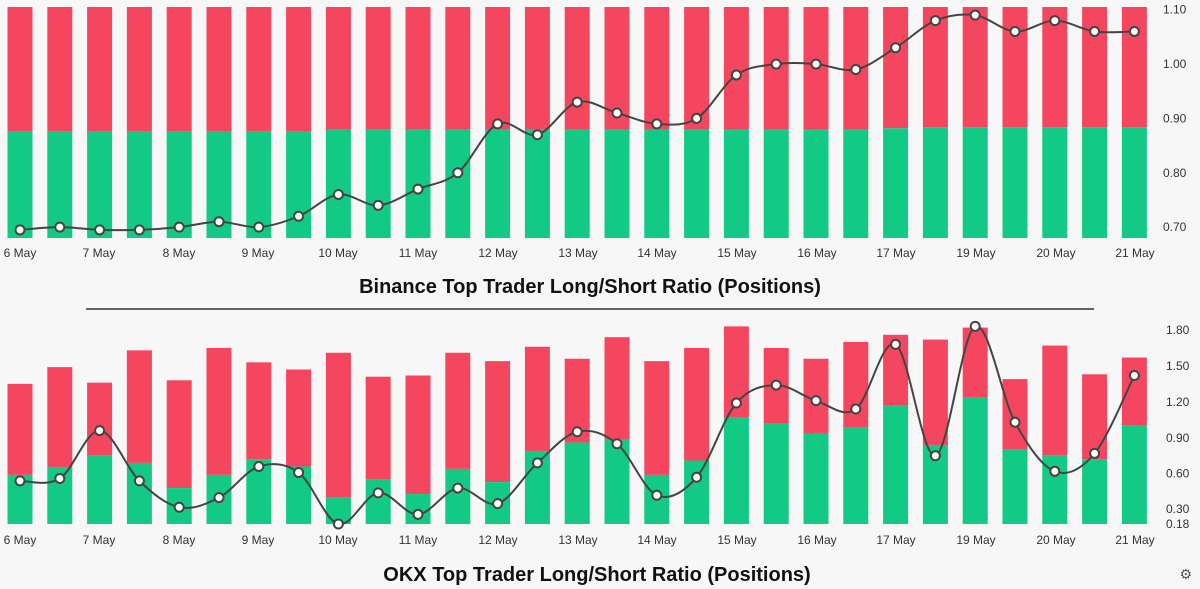 This screenshot has width=1200, height=589. What do you see at coordinates (1134, 540) in the screenshot?
I see `okx-x-tick-label: 21 May` at bounding box center [1134, 540].